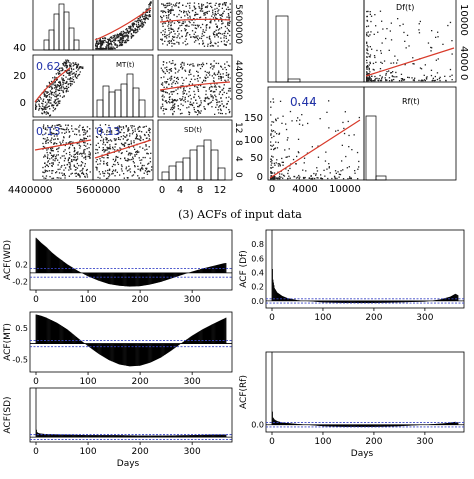 This screenshot has width=474, height=479. Describe the element at coordinates (121, 95) in the screenshot. I see `hist-mt-bars` at that location.